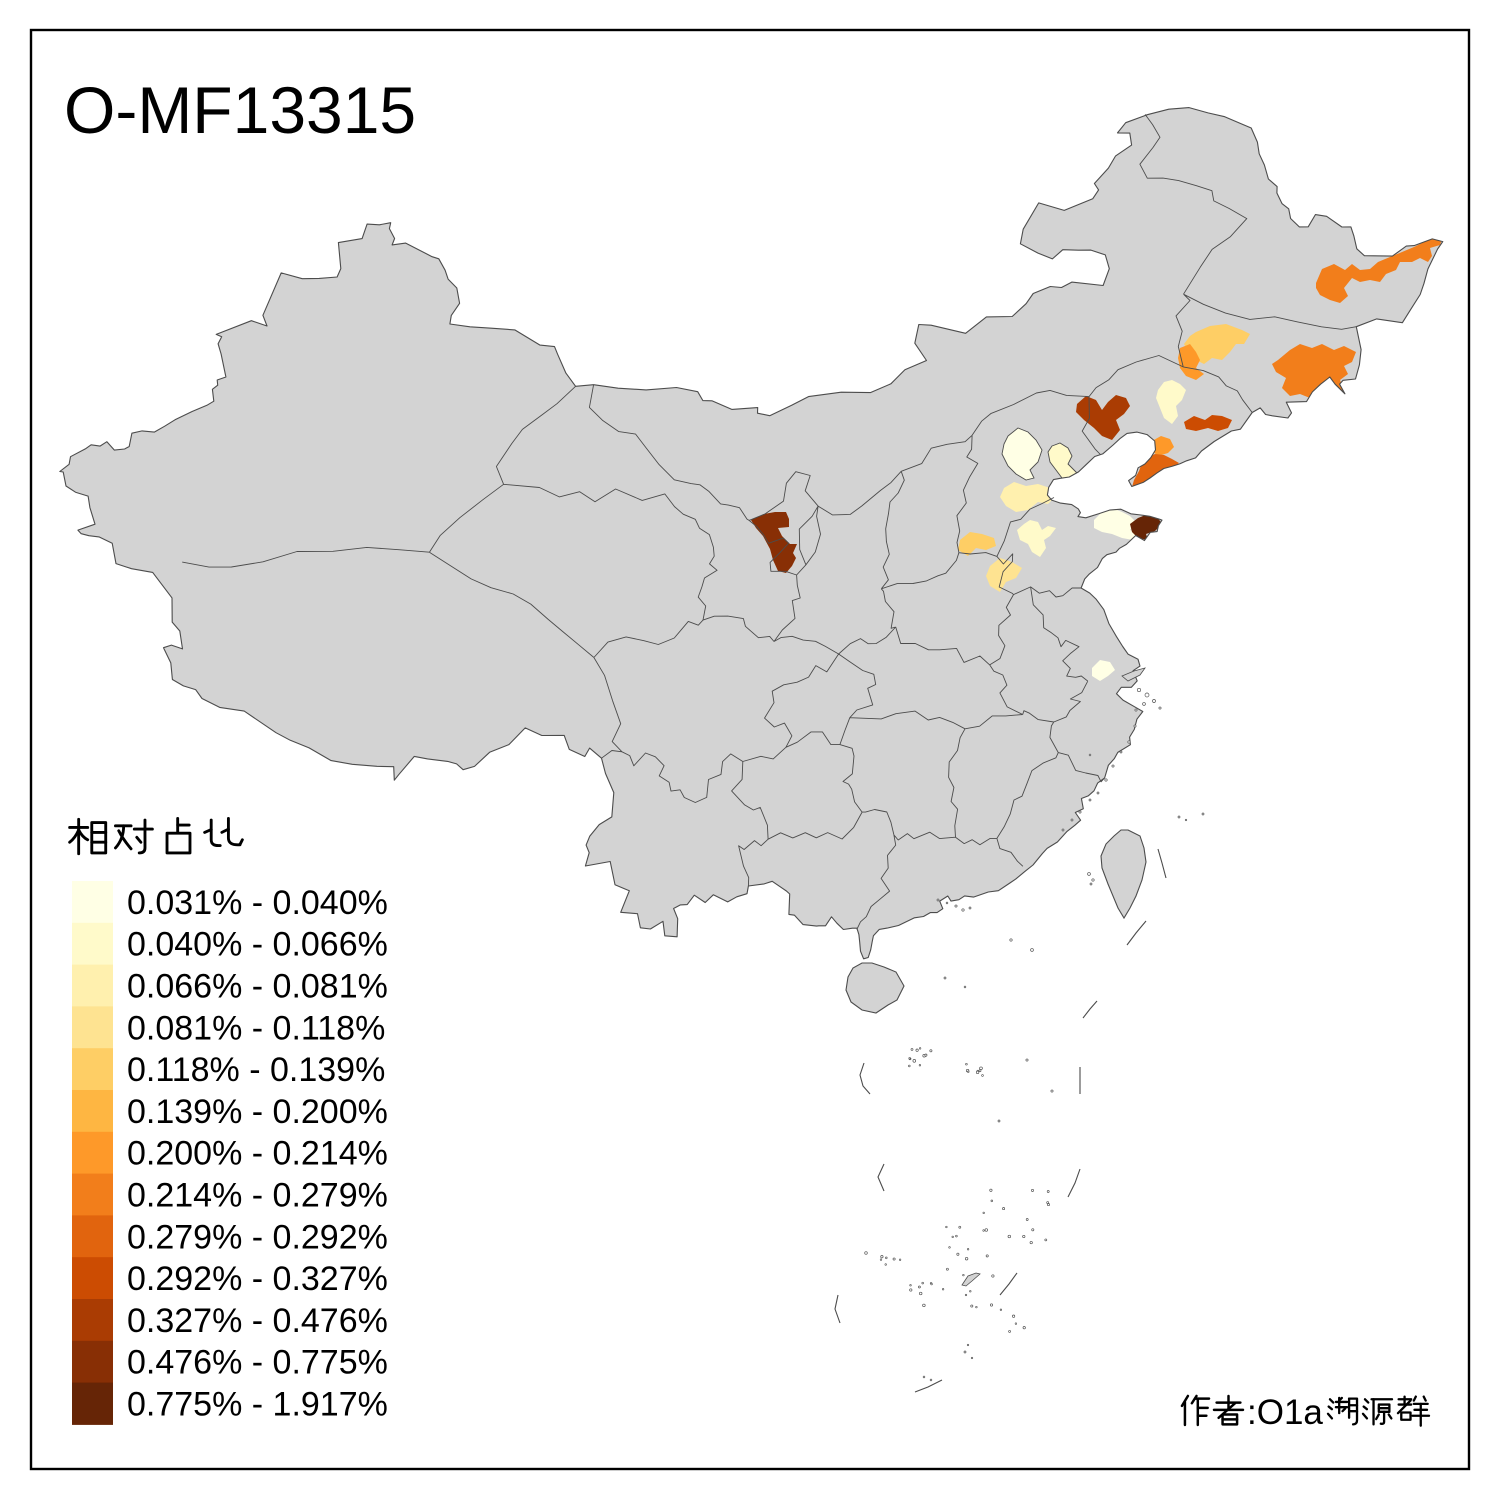 Image resolution: width=1500 pixels, height=1500 pixels. I want to click on svg-text: 0.214% - 0.279%, so click(257, 1196).